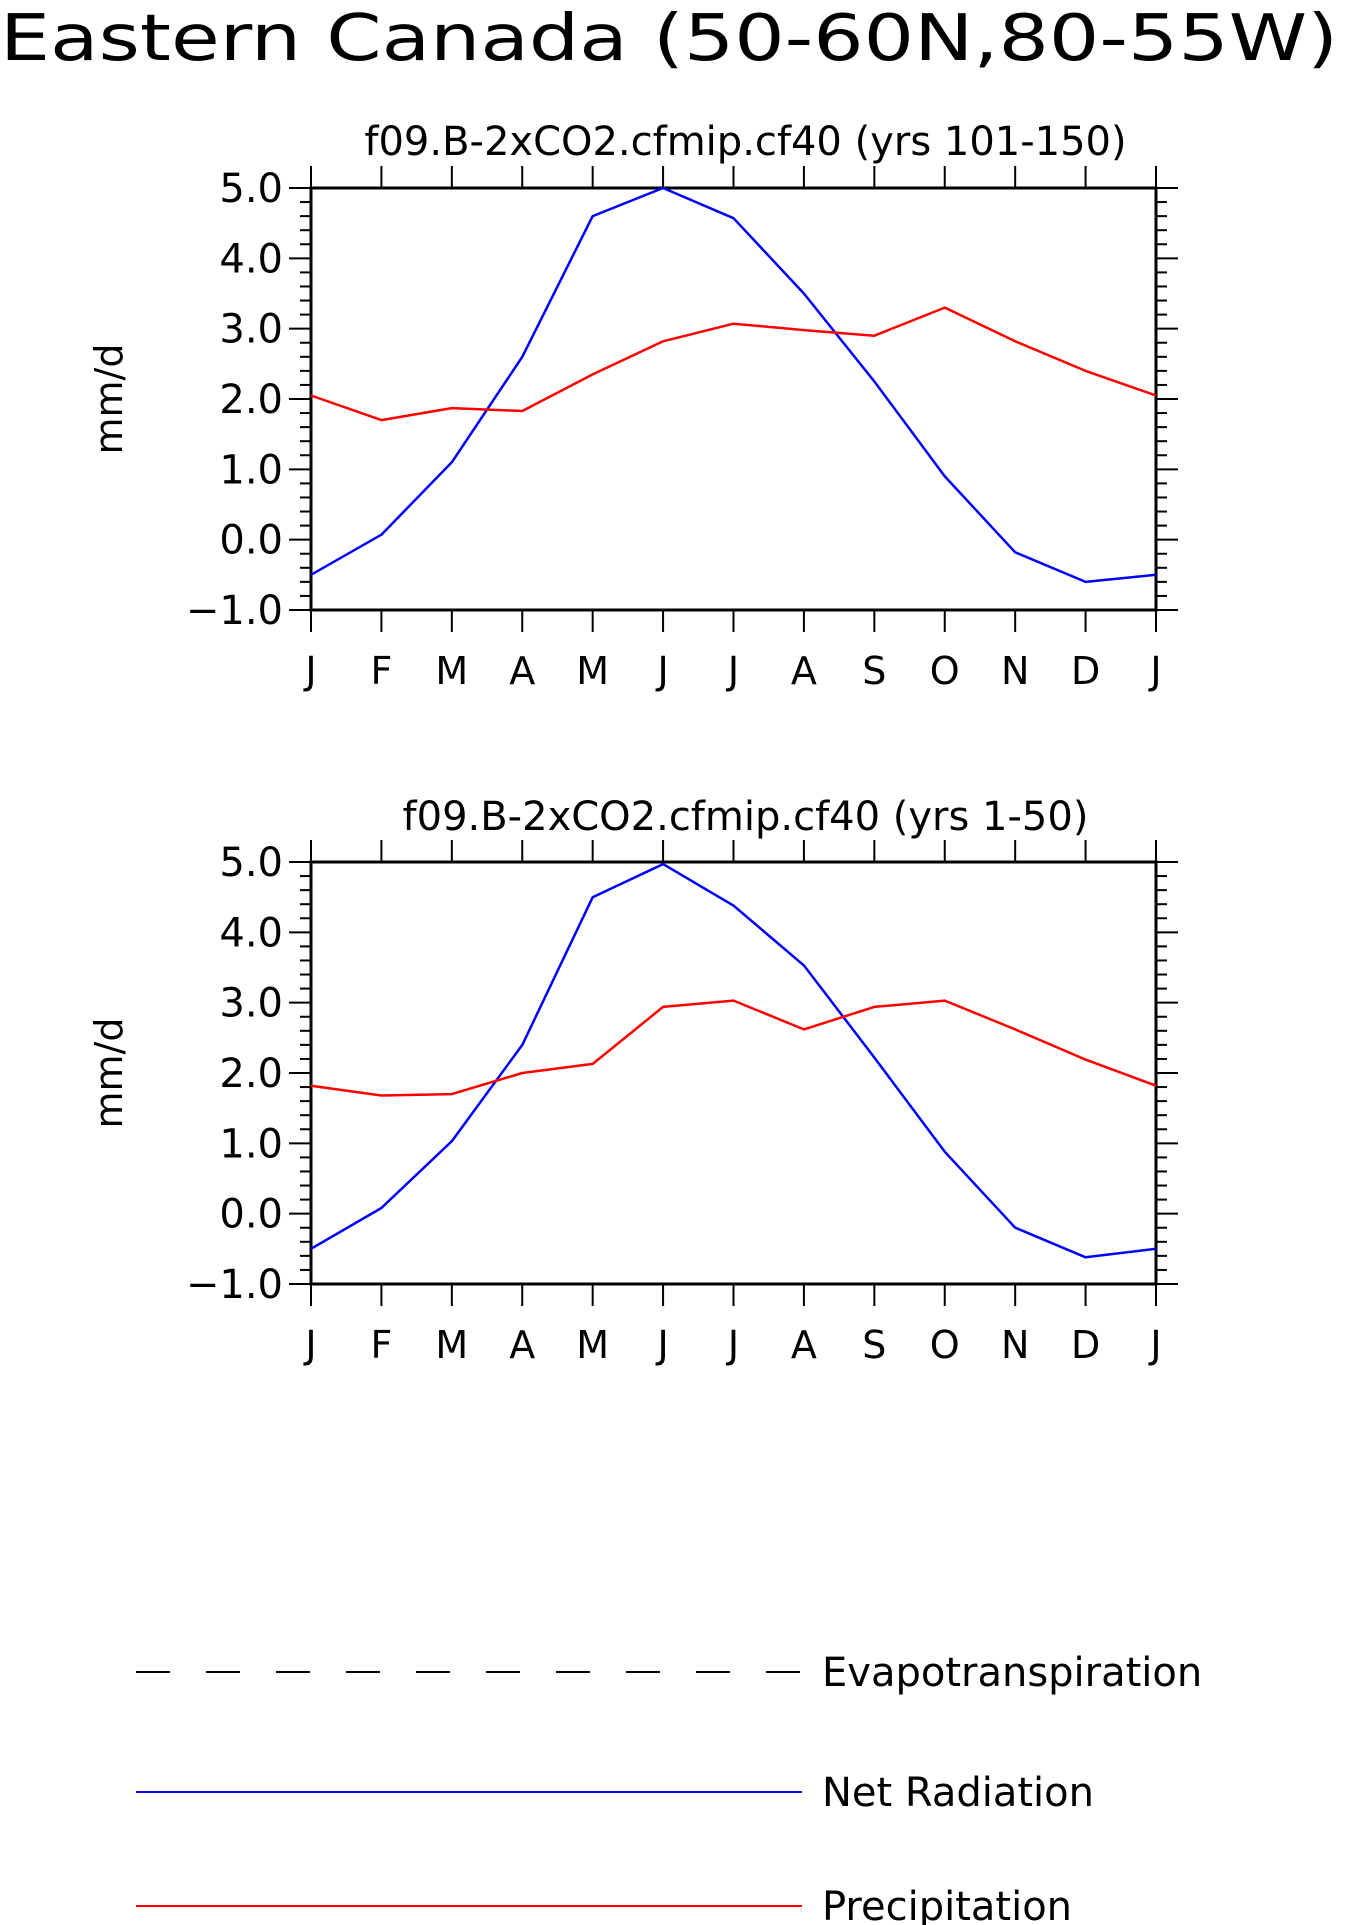 The image size is (1348, 1925). I want to click on legend-label: Evapotranspiration, so click(1012, 1673).